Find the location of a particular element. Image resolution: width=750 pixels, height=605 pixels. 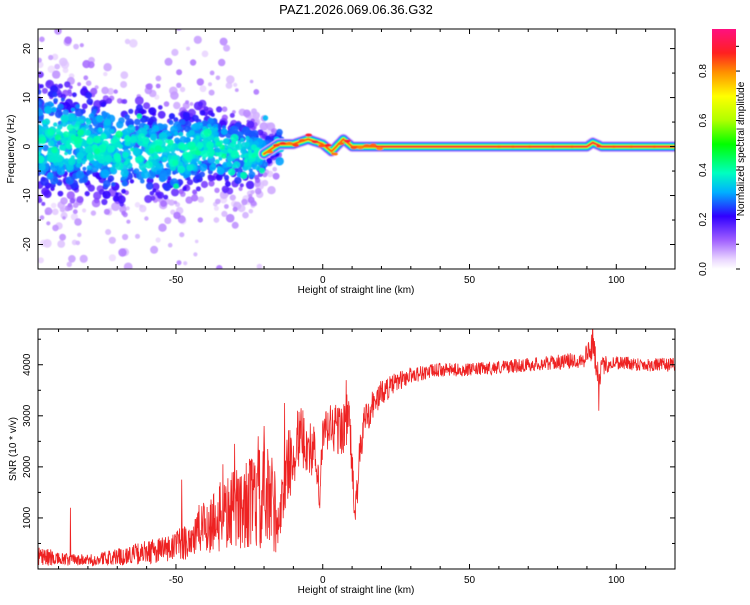

spectrogram-x-label: Height of straight line (km) is located at coordinates (356, 290).